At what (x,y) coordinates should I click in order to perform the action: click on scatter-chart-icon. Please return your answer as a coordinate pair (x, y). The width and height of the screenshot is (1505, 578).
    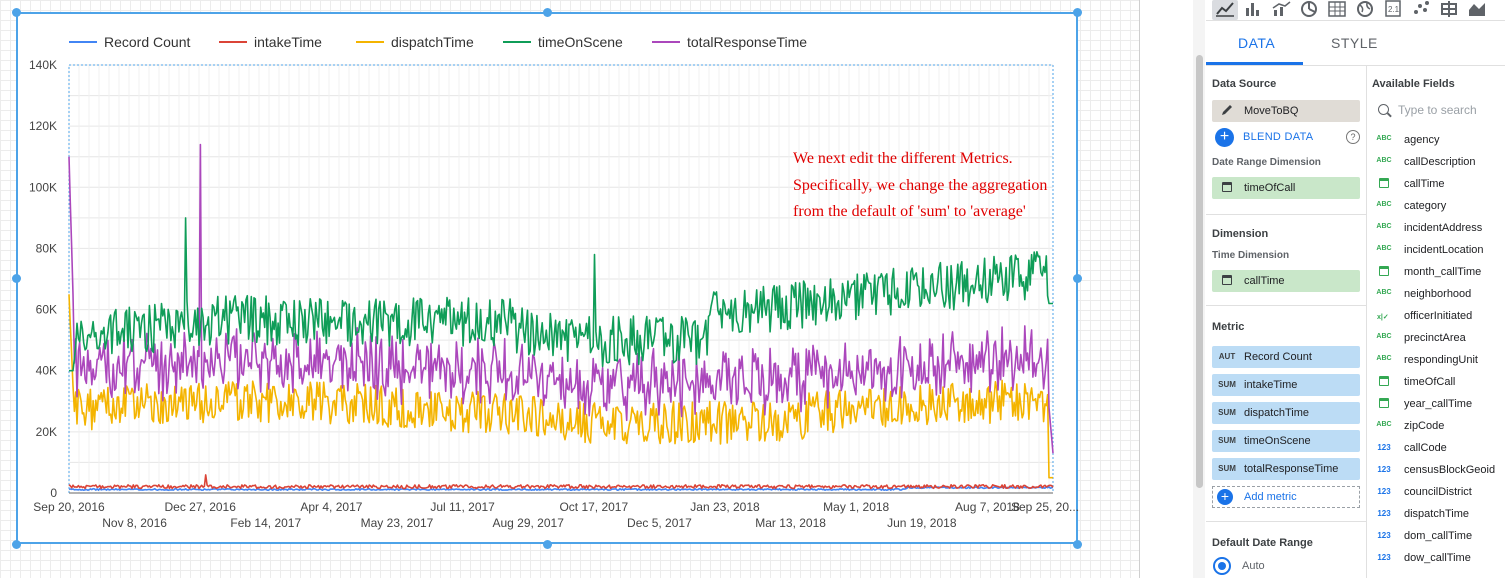
    Looking at the image, I should click on (1421, 10).